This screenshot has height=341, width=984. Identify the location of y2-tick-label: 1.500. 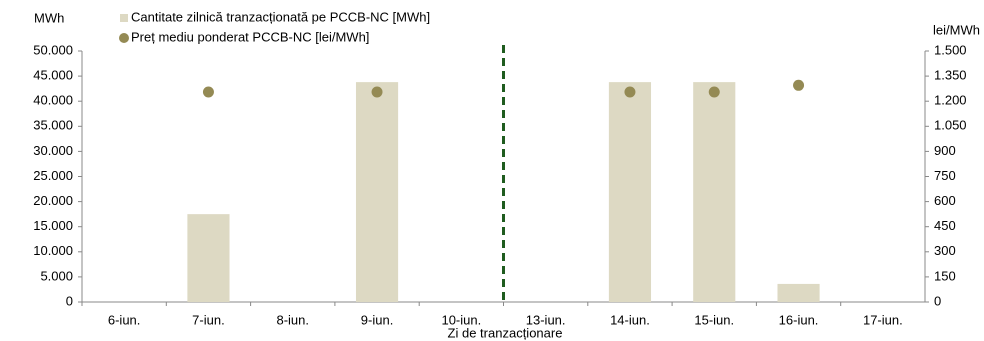
(950, 49).